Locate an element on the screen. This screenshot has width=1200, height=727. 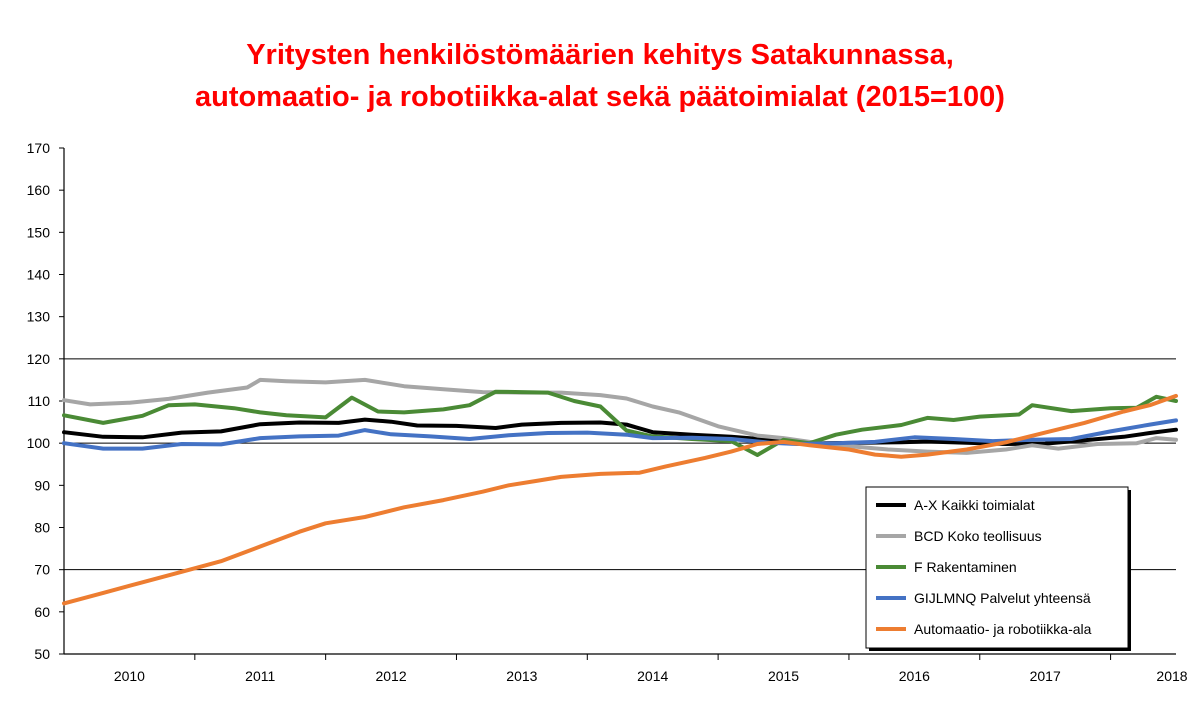
y-tick-label: 60 is located at coordinates (42, 612).